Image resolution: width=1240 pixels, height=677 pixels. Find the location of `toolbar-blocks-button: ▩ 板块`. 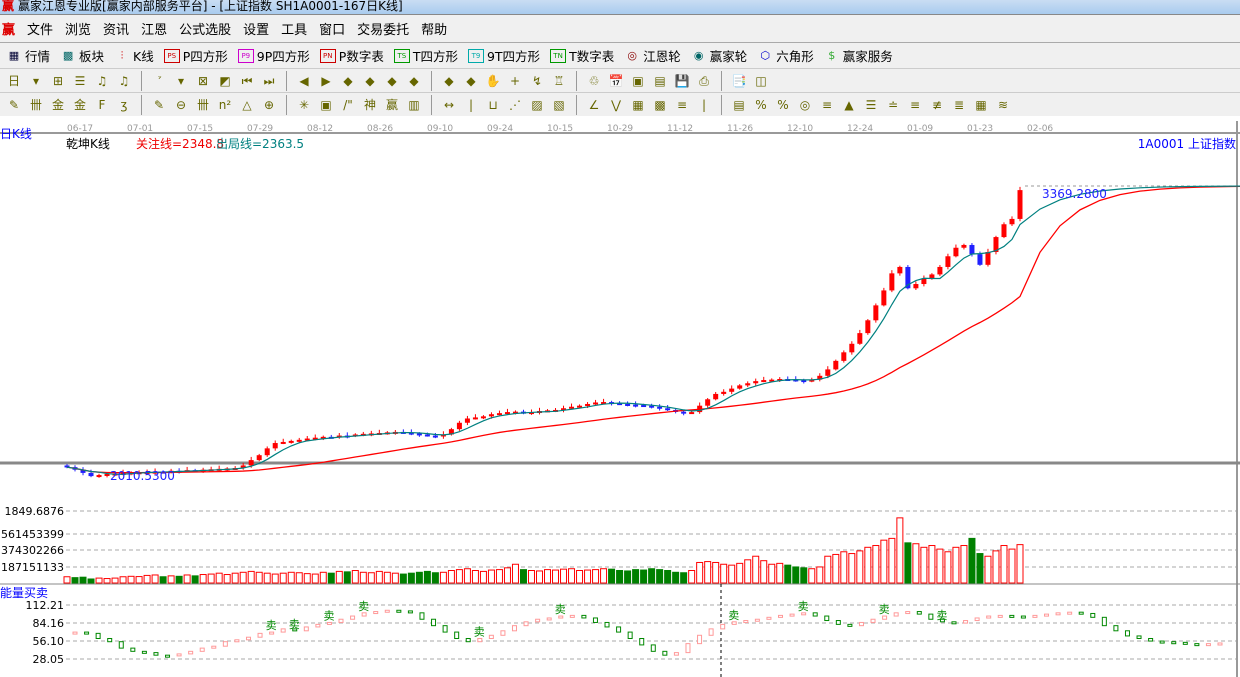

toolbar-blocks-button: ▩ 板块 is located at coordinates (82, 55).